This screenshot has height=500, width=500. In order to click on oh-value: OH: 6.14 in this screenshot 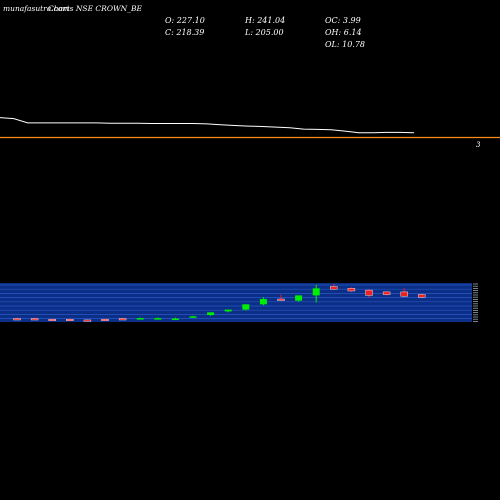, I will do `click(343, 32)`.